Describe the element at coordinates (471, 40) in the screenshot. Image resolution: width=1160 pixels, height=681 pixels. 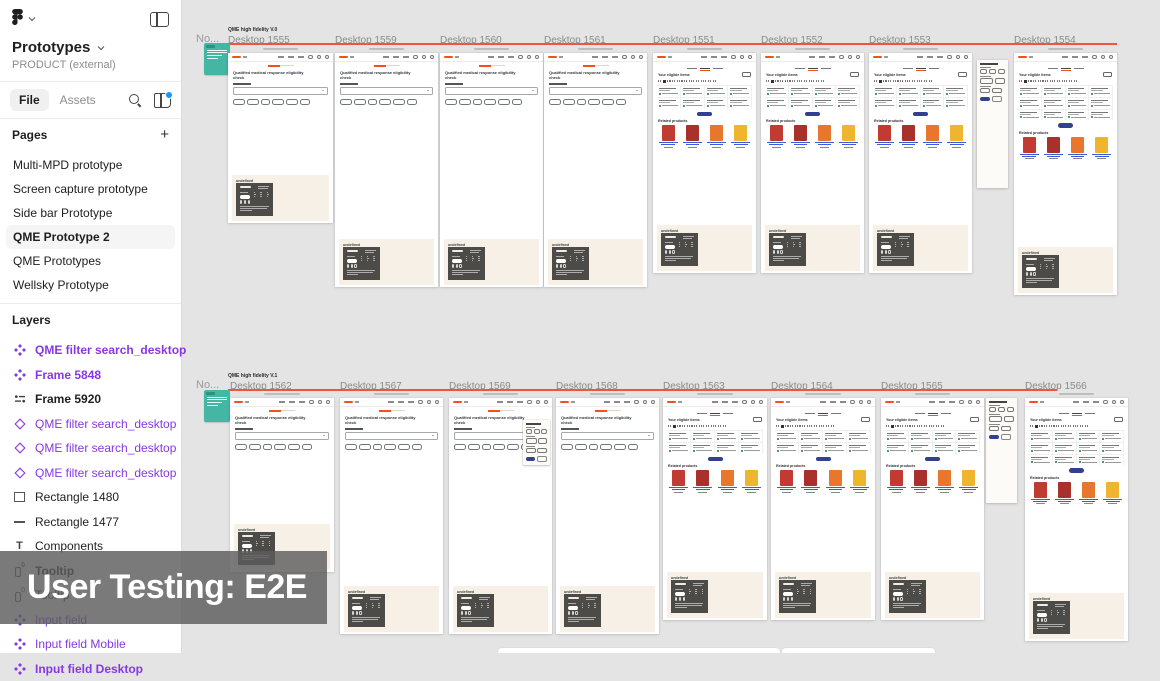
I see `frame-label: Desktop 1560` at that location.